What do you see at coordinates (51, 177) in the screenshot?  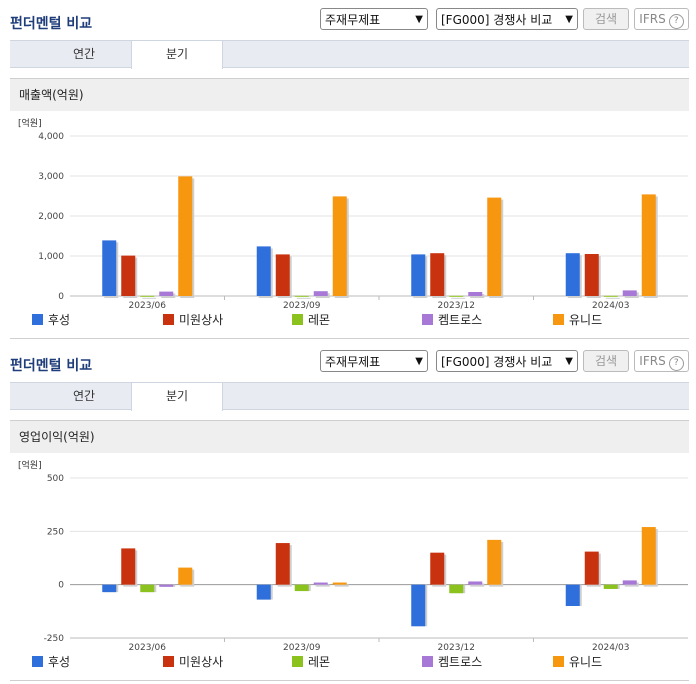 I see `y-tick-label: 3,000` at bounding box center [51, 177].